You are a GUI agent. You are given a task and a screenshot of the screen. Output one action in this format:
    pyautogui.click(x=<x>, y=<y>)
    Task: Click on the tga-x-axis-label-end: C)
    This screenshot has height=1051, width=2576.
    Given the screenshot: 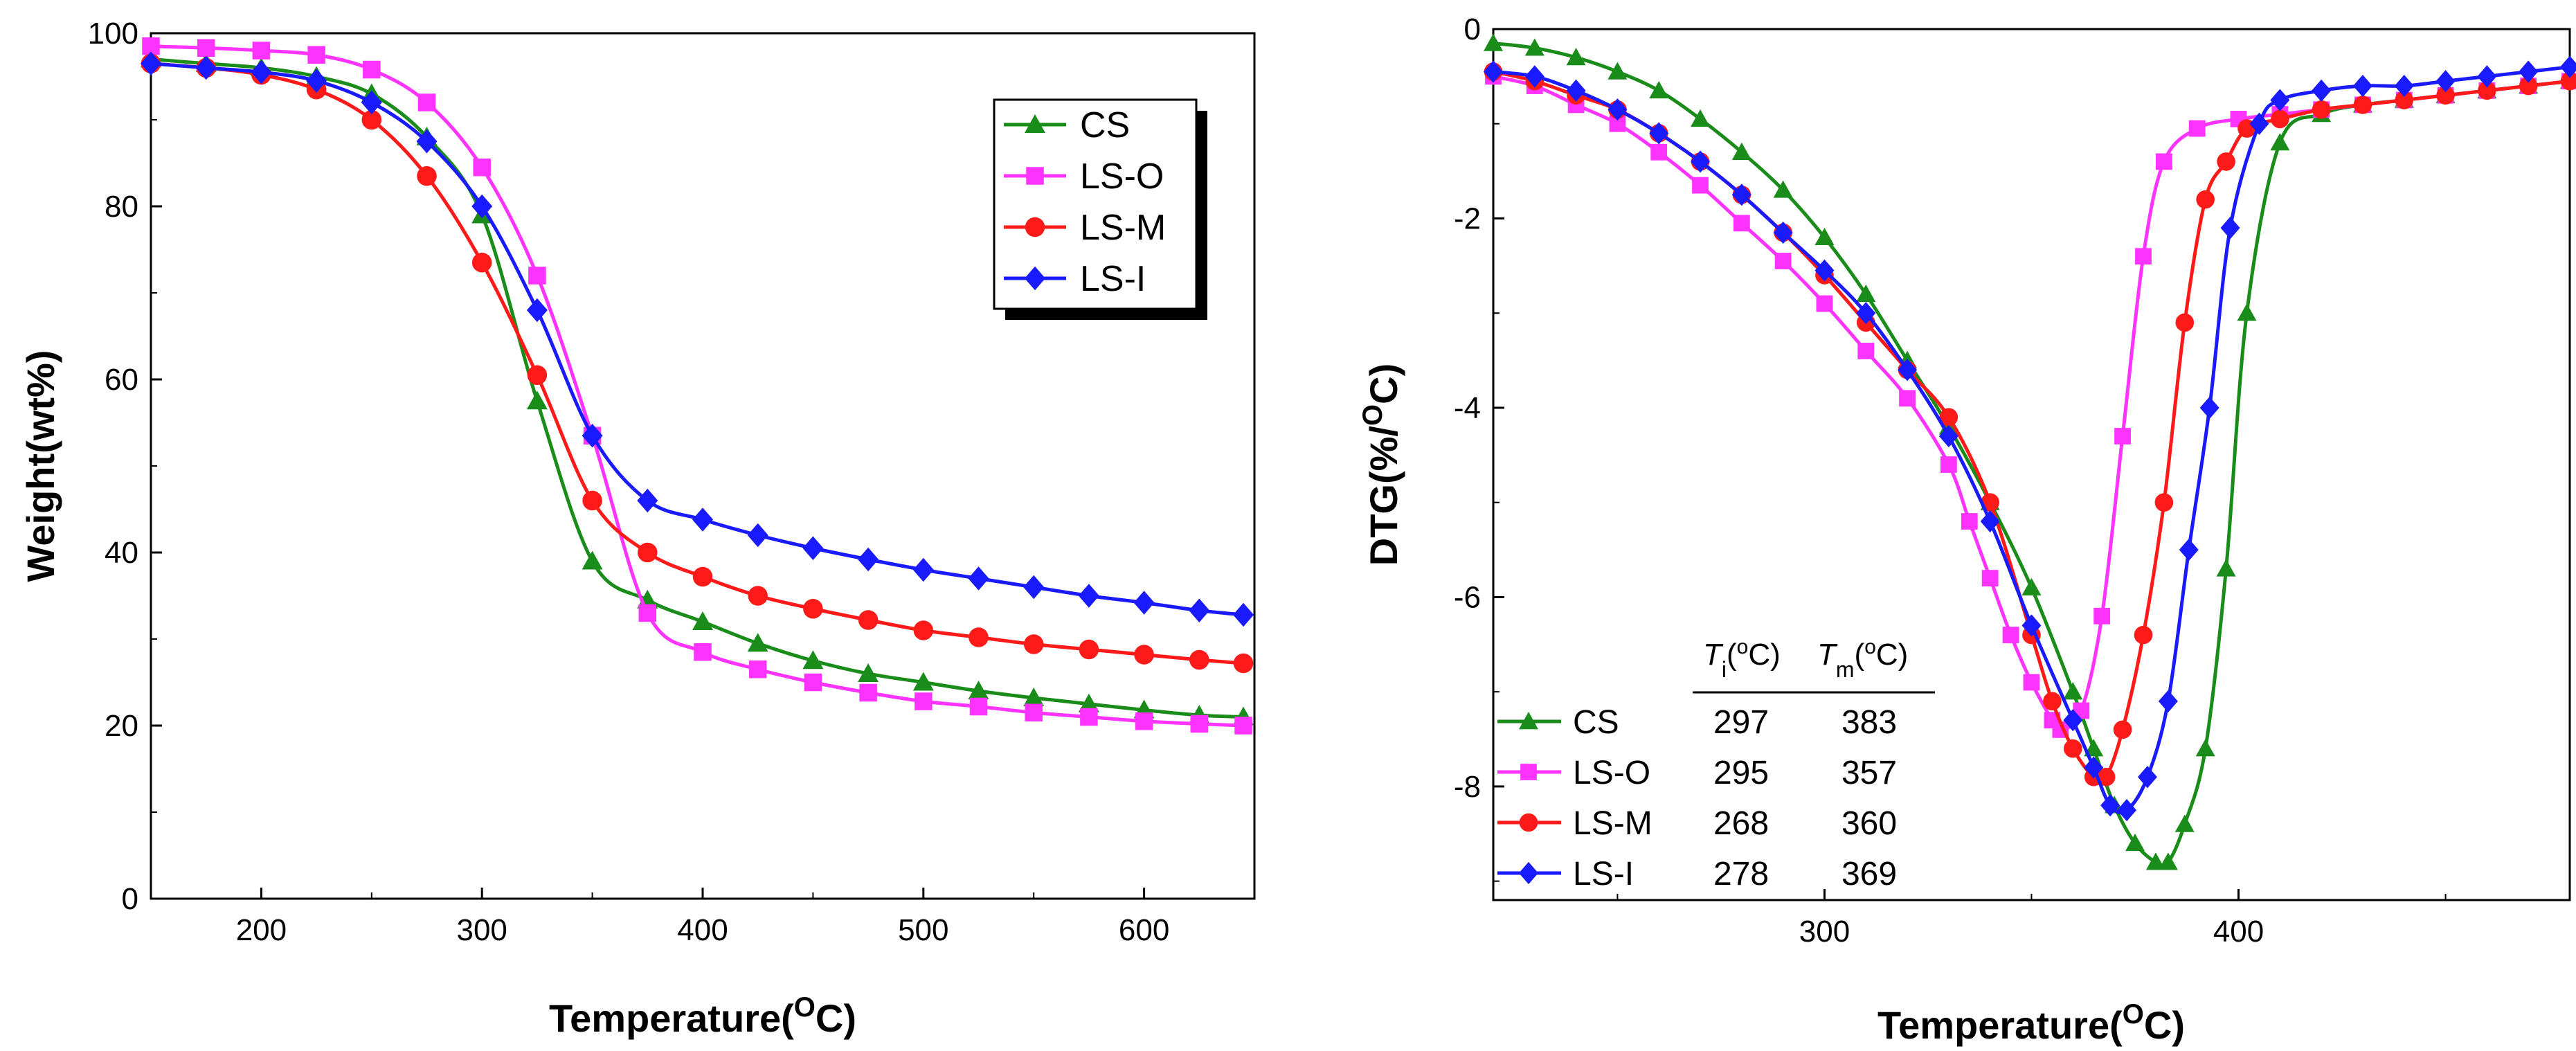 What is the action you would take?
    pyautogui.click(x=836, y=1018)
    